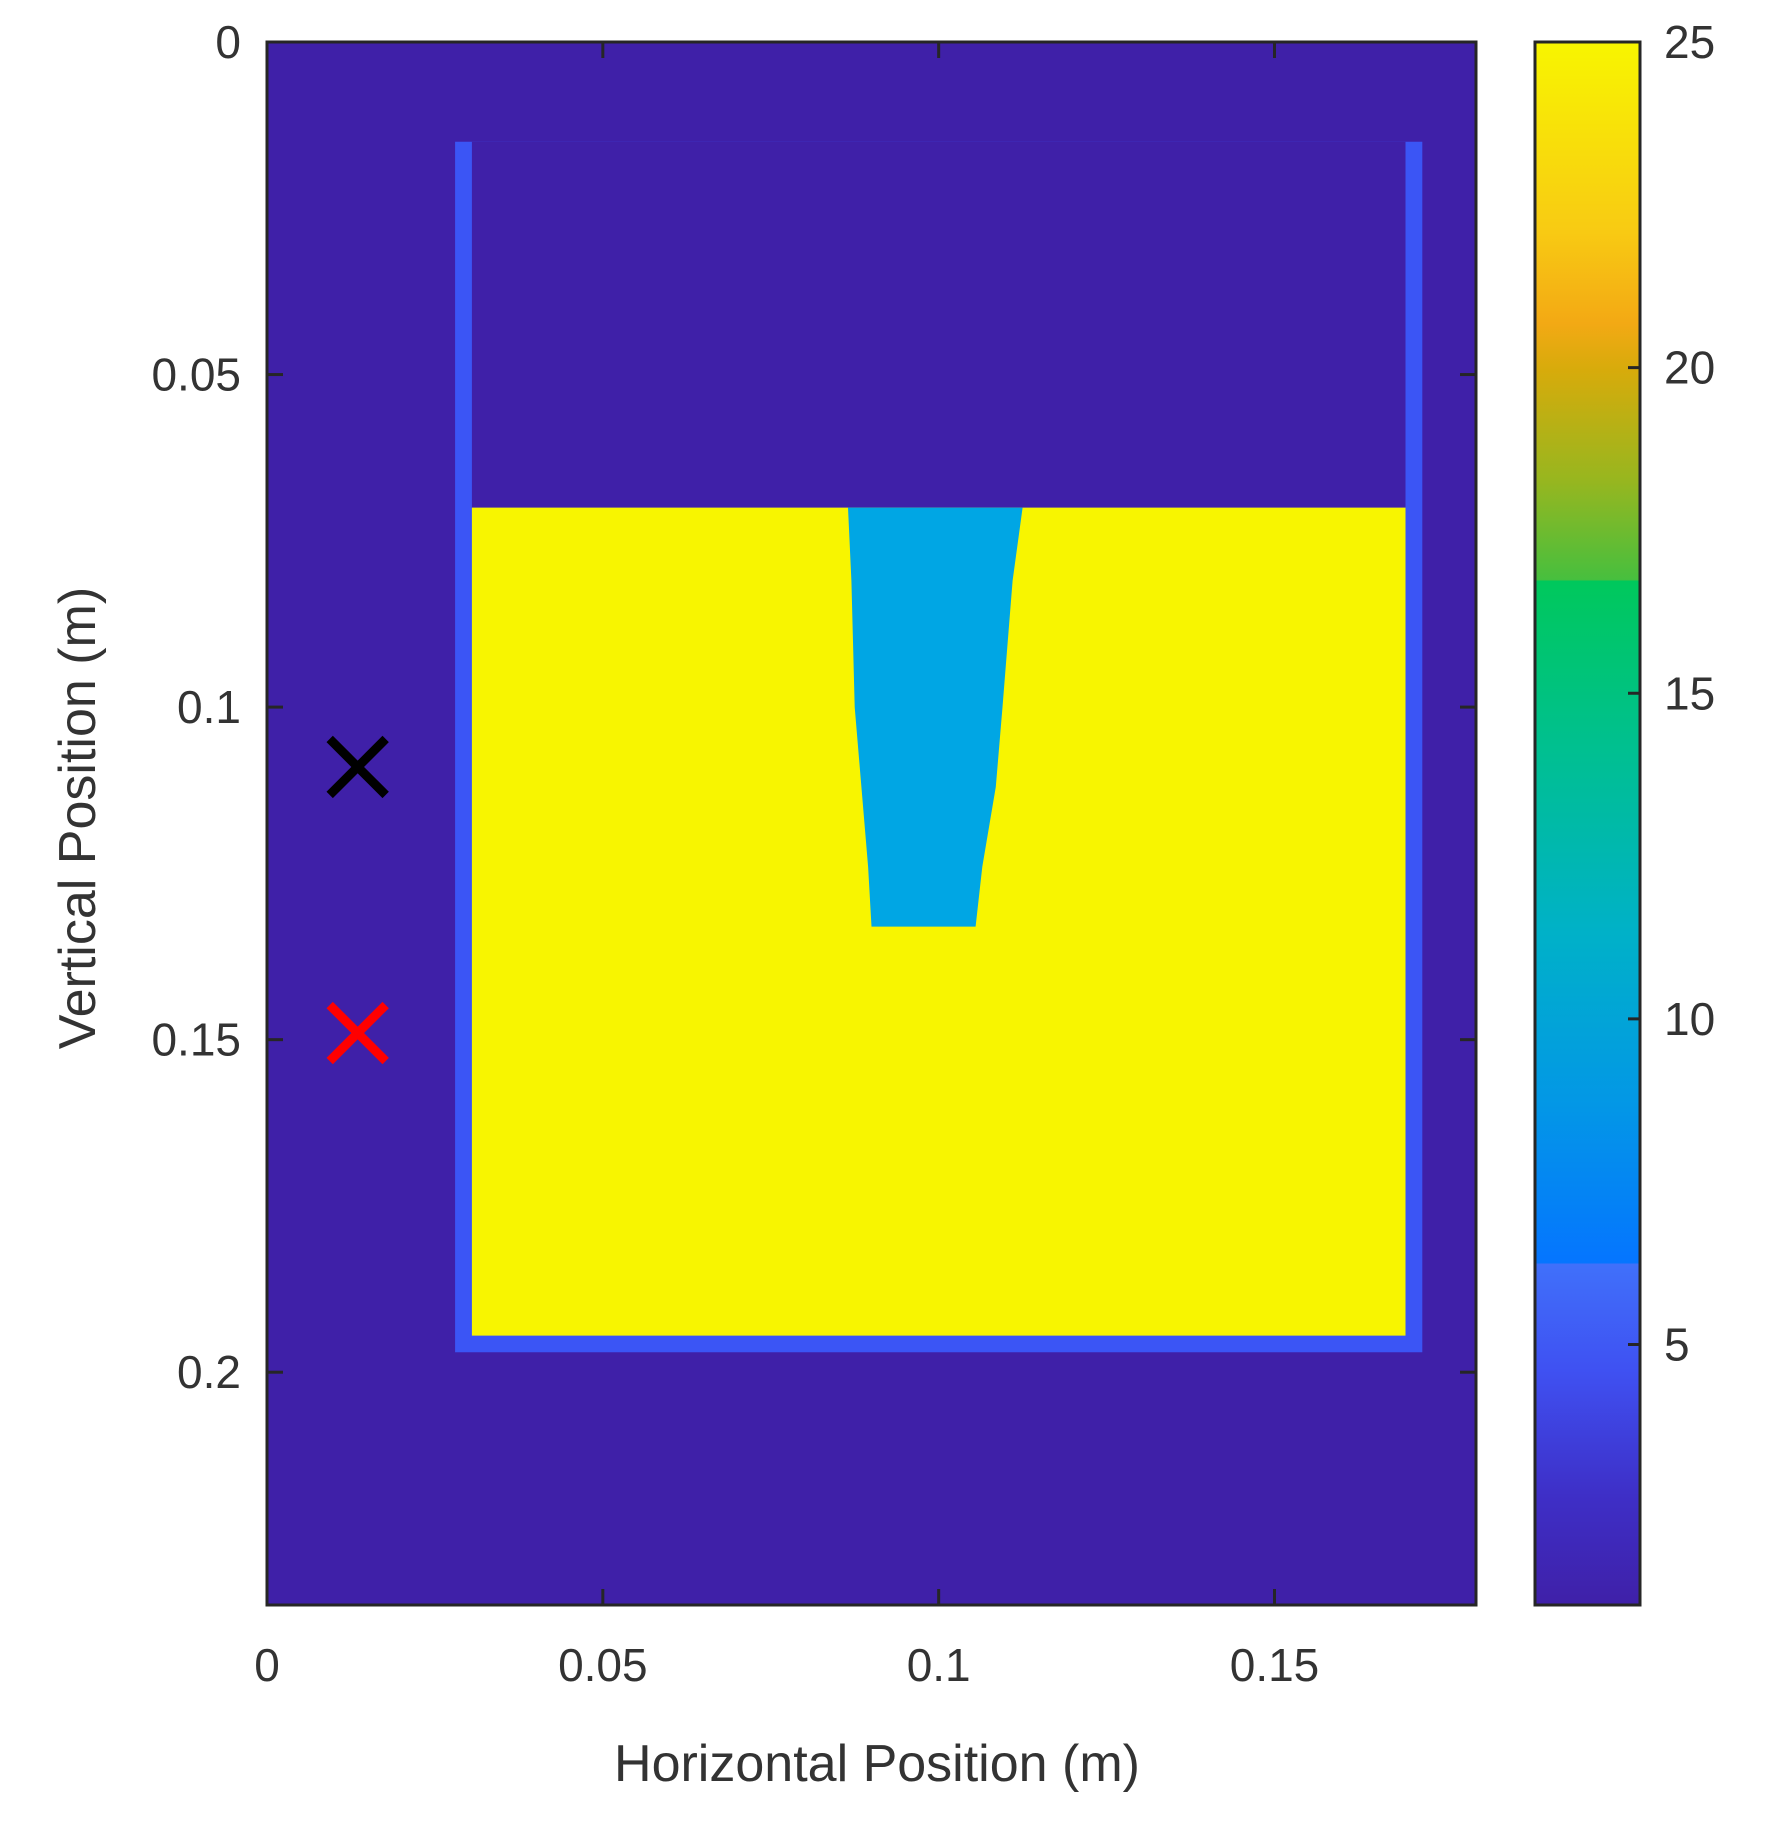 This screenshot has height=1826, width=1771. Describe the element at coordinates (228, 42) in the screenshot. I see `y-tick-label: 0` at that location.